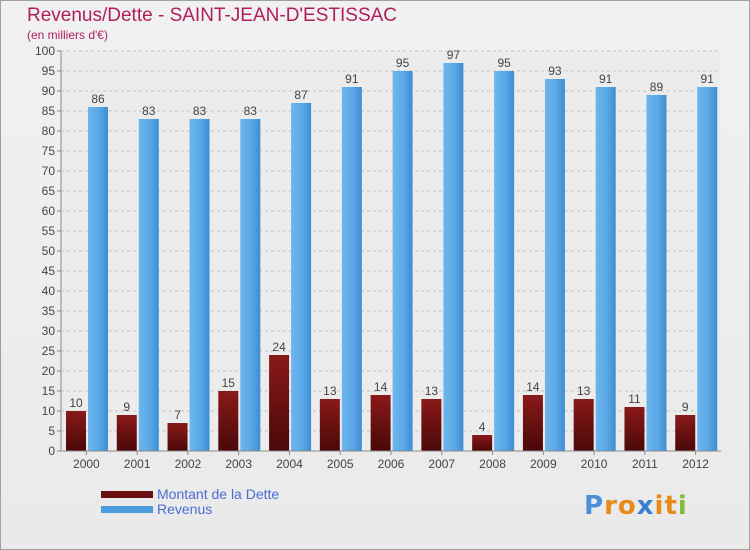 Image resolution: width=750 pixels, height=550 pixels. What do you see at coordinates (49, 91) in the screenshot?
I see `y-tick-label: 90` at bounding box center [49, 91].